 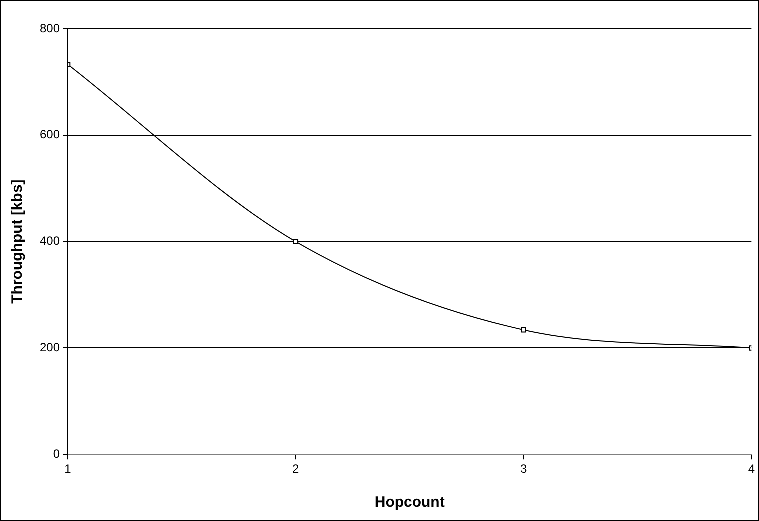 What do you see at coordinates (409, 503) in the screenshot?
I see `x-axis-title: Hopcount` at bounding box center [409, 503].